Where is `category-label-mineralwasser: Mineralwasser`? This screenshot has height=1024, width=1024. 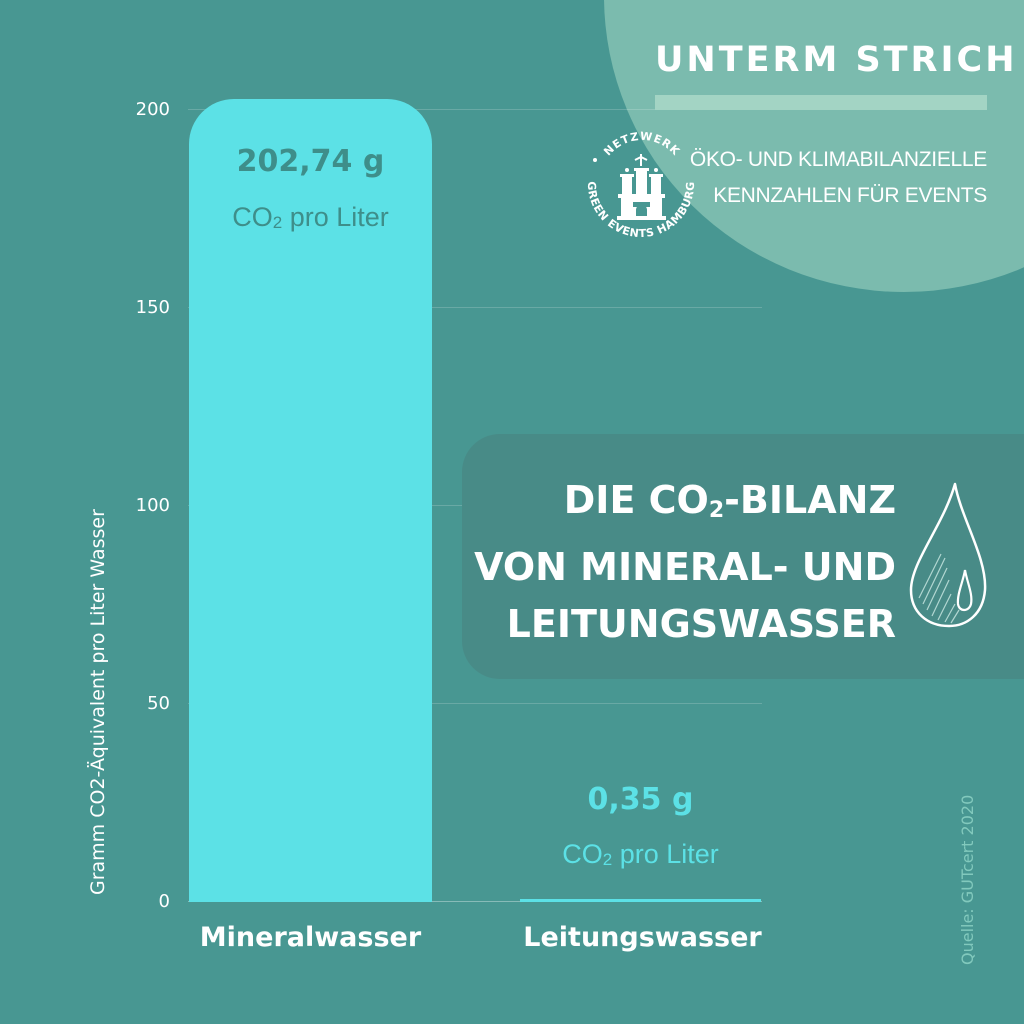
category-label-mineralwasser: Mineralwasser is located at coordinates (310, 937).